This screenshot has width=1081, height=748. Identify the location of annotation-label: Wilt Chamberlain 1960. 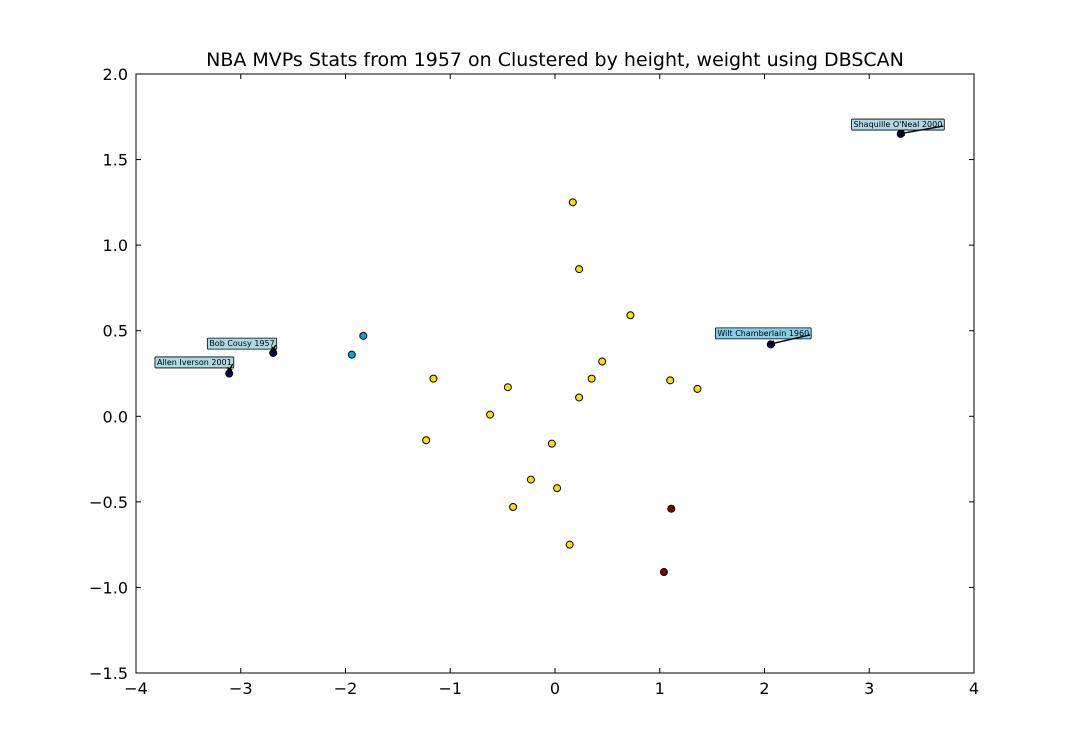
(763, 333).